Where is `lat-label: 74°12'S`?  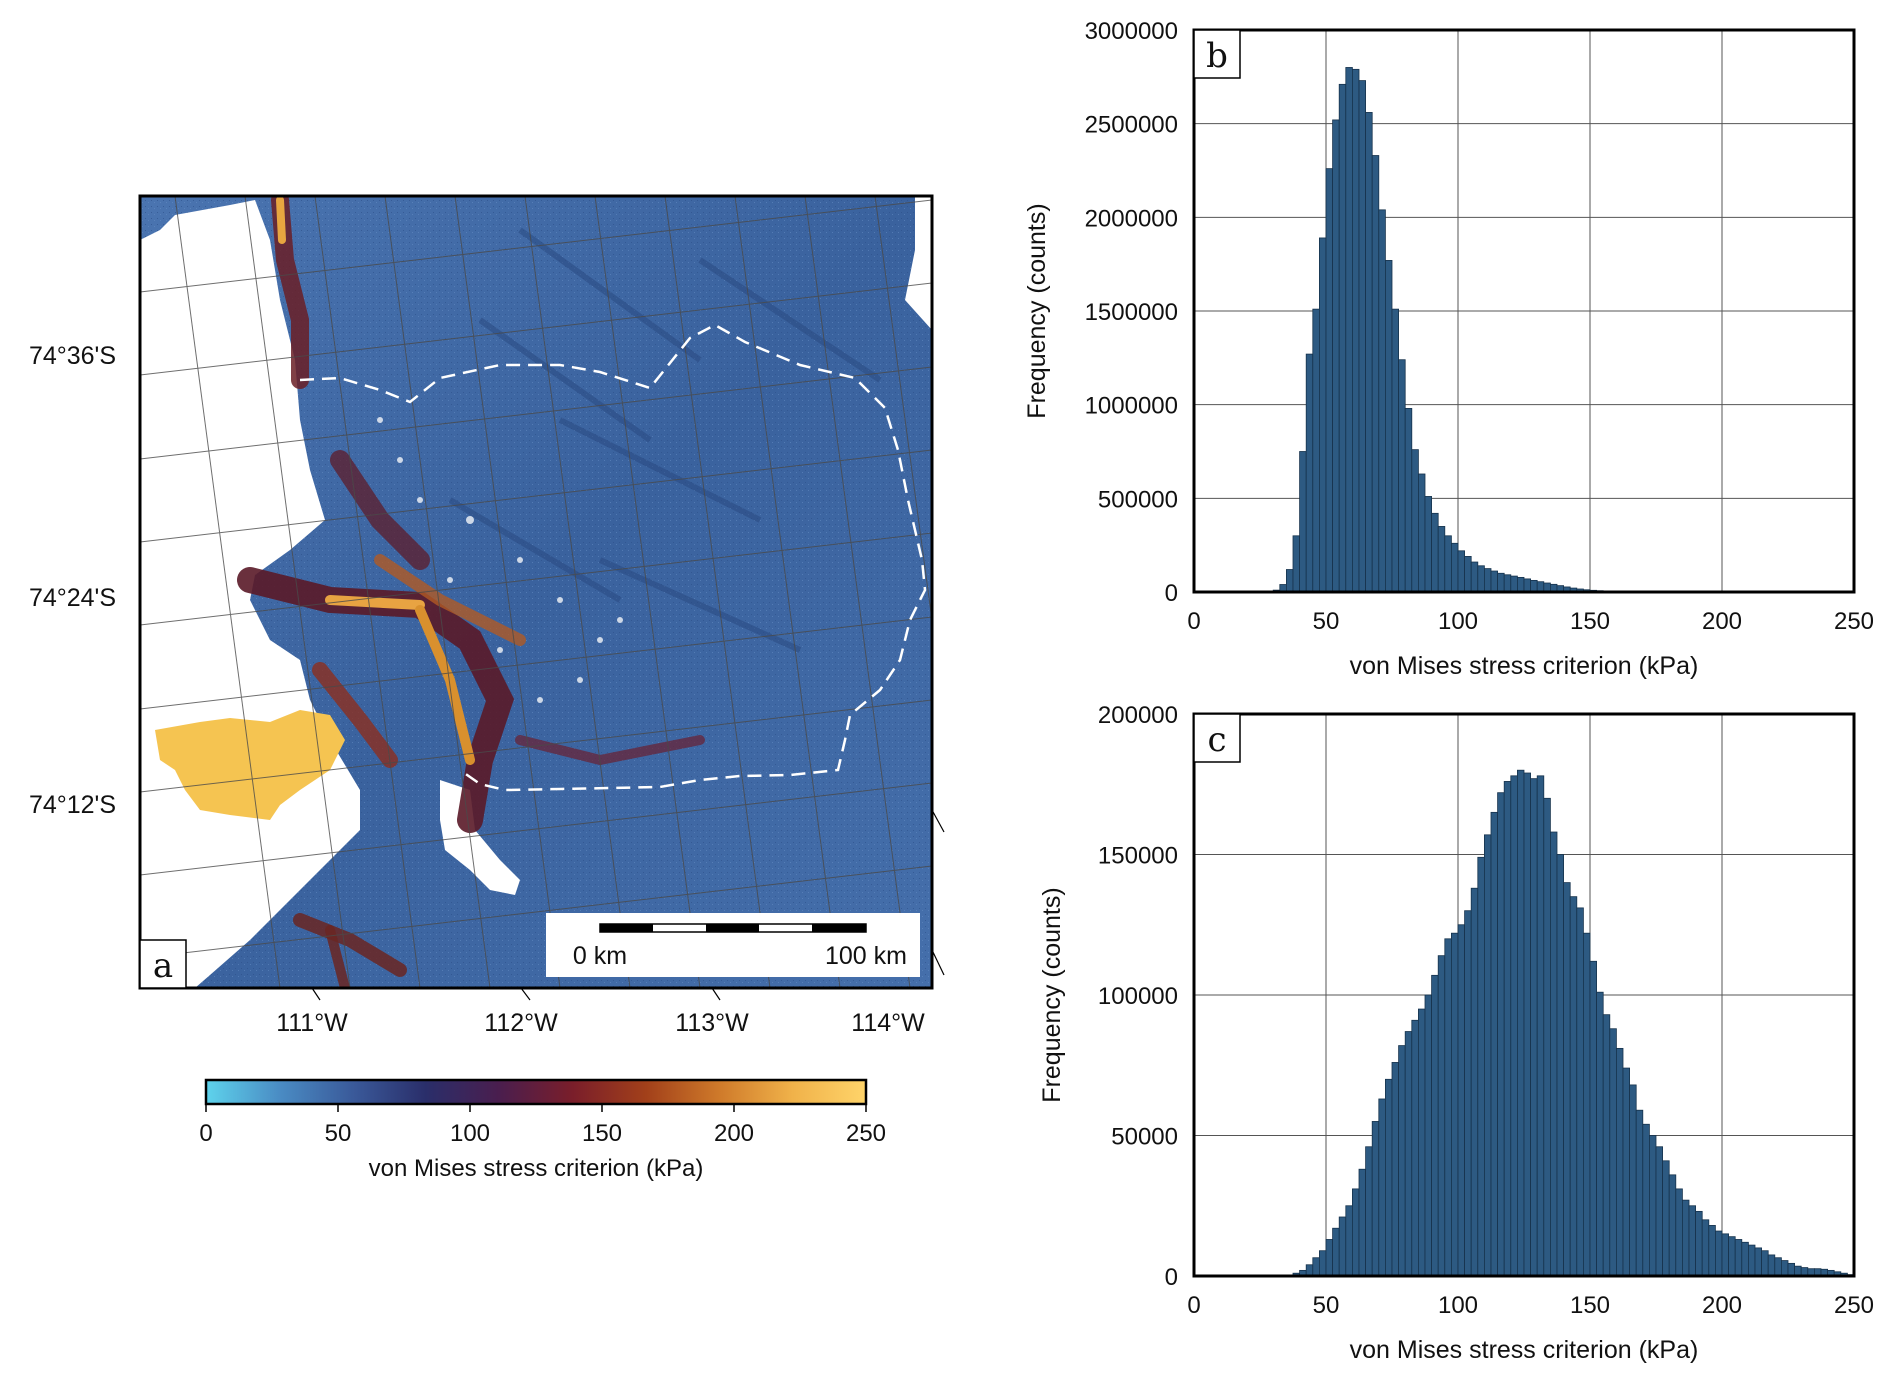 lat-label: 74°12'S is located at coordinates (72, 805).